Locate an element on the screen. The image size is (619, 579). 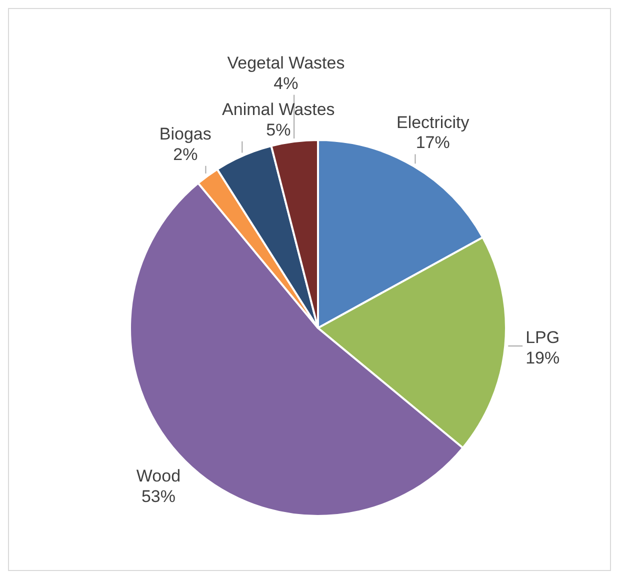
slice-label: Biogas is located at coordinates (185, 134).